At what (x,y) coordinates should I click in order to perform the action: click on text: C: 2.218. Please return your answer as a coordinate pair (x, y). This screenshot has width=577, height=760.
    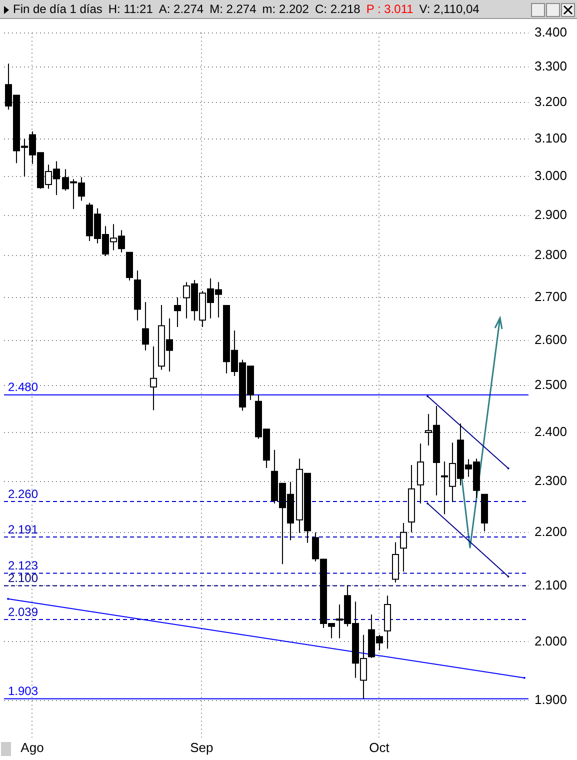
    Looking at the image, I should click on (337, 9).